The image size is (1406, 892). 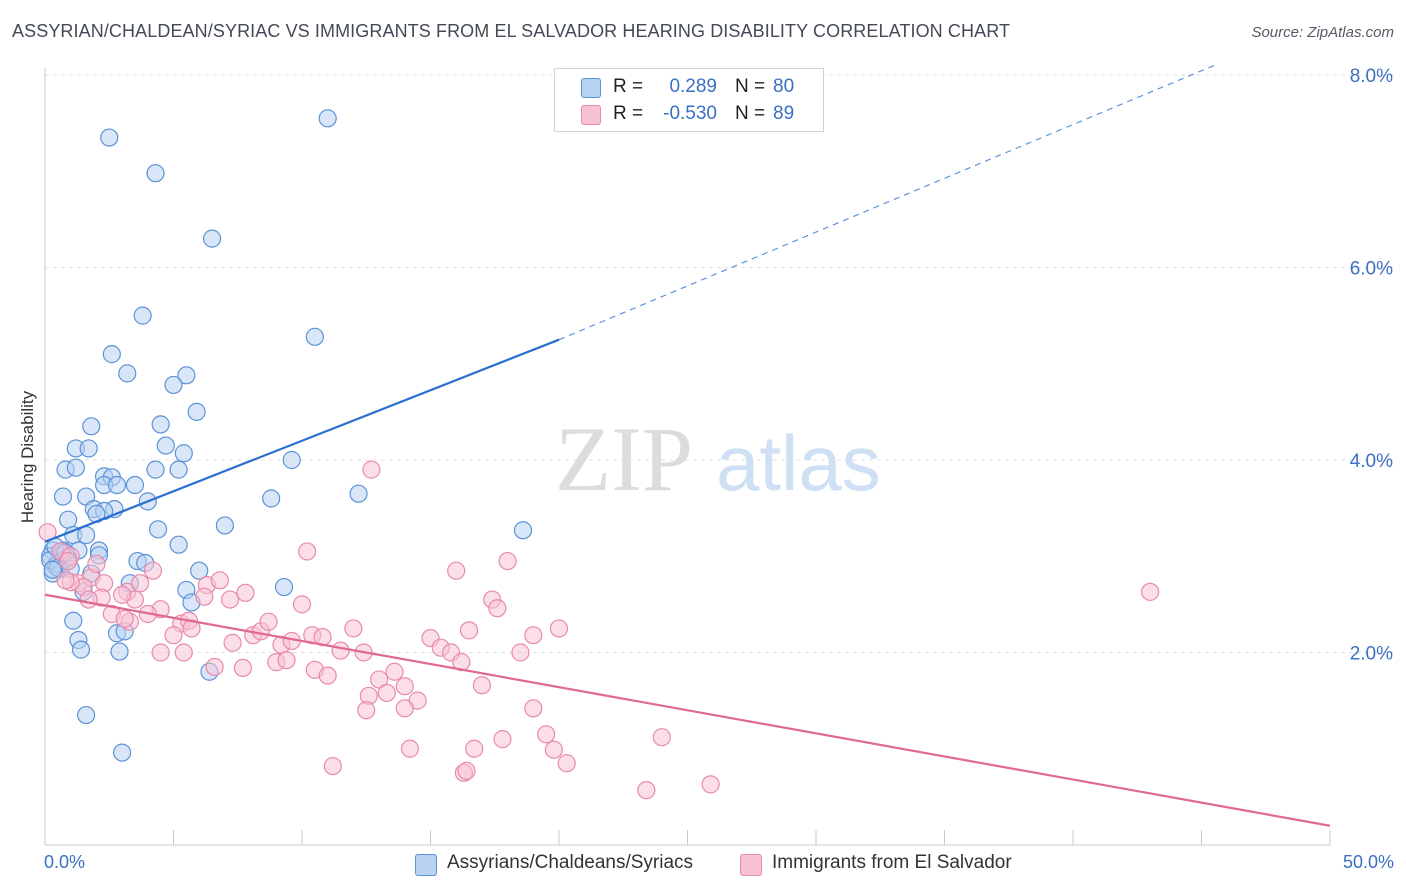 I want to click on x-tick-label-max: 50.0%, so click(x=1368, y=862).